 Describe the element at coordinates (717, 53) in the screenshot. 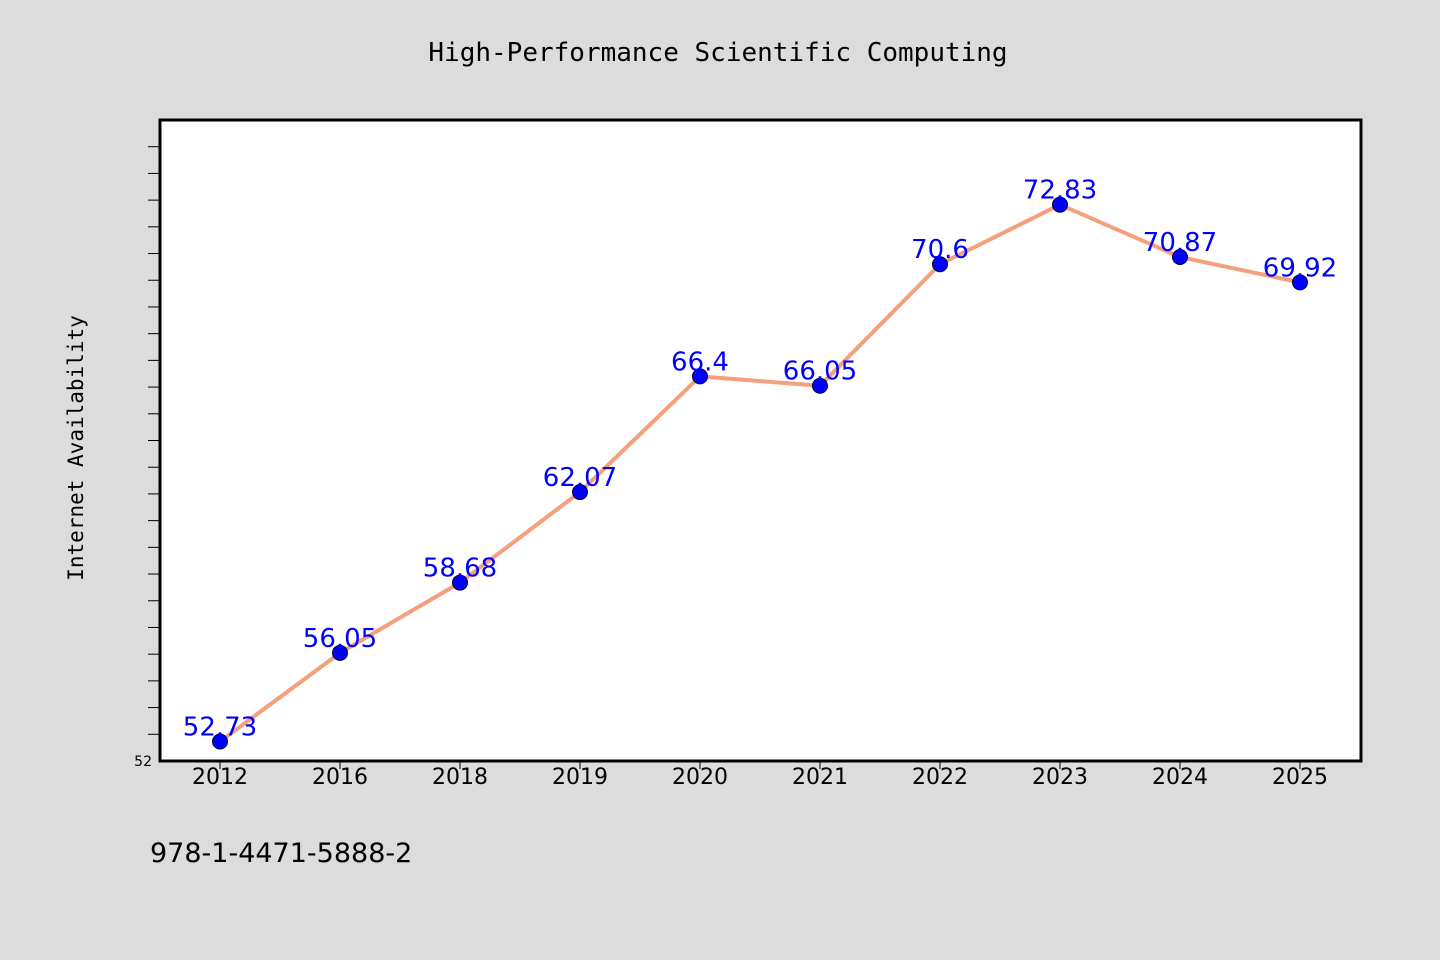

I see `chart-title: High-Performance Scientific Computing` at that location.